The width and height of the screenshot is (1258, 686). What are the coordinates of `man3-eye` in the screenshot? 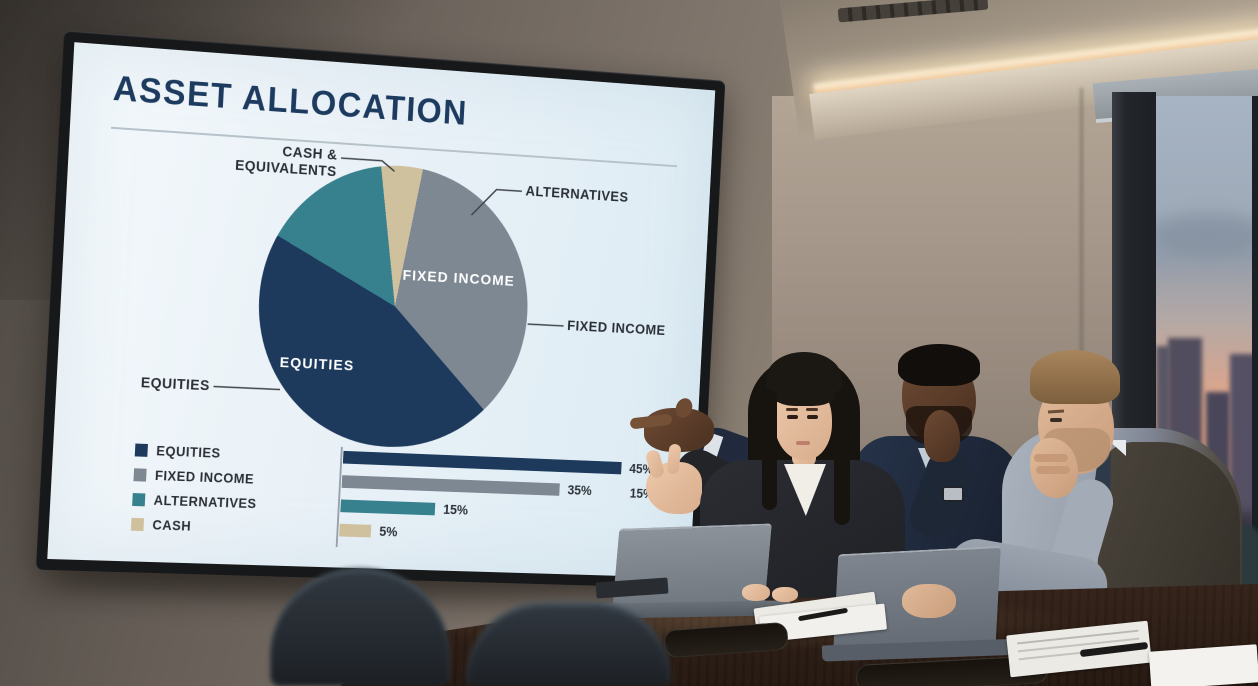 It's located at (1056, 420).